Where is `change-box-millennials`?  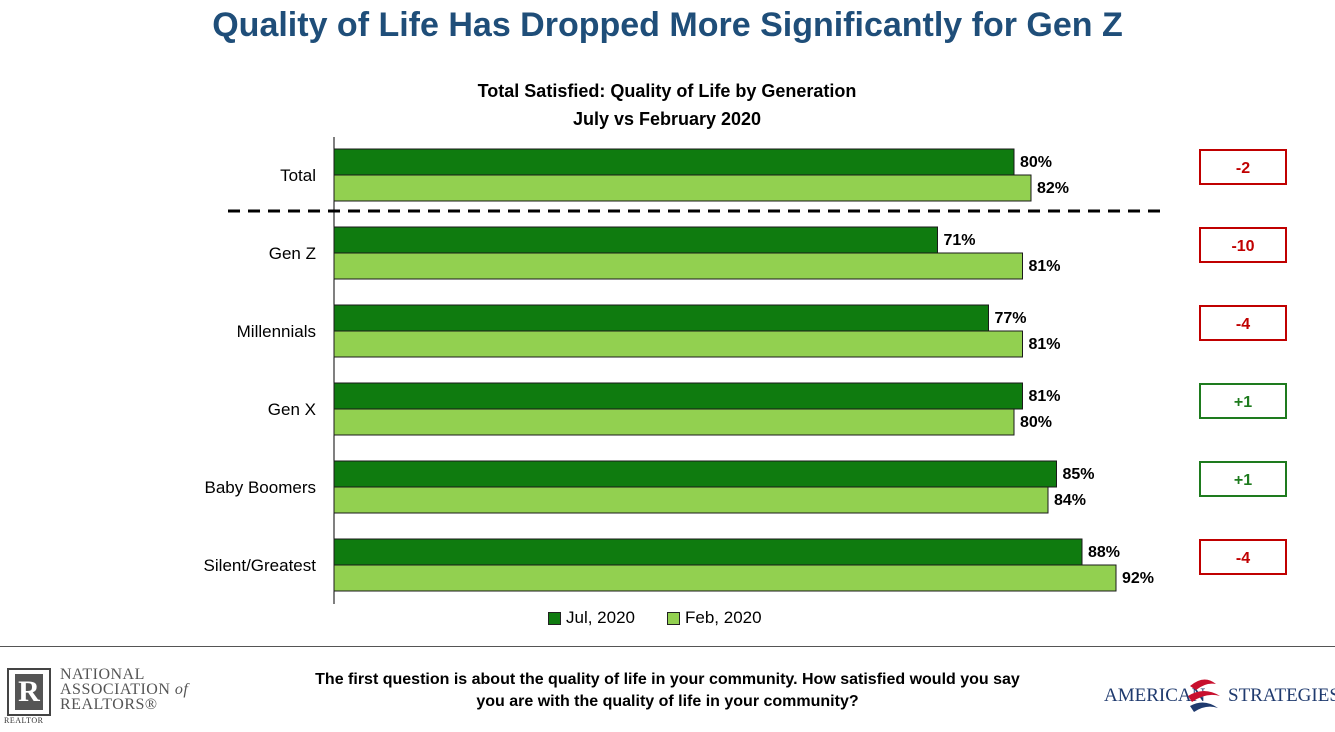 change-box-millennials is located at coordinates (1243, 323).